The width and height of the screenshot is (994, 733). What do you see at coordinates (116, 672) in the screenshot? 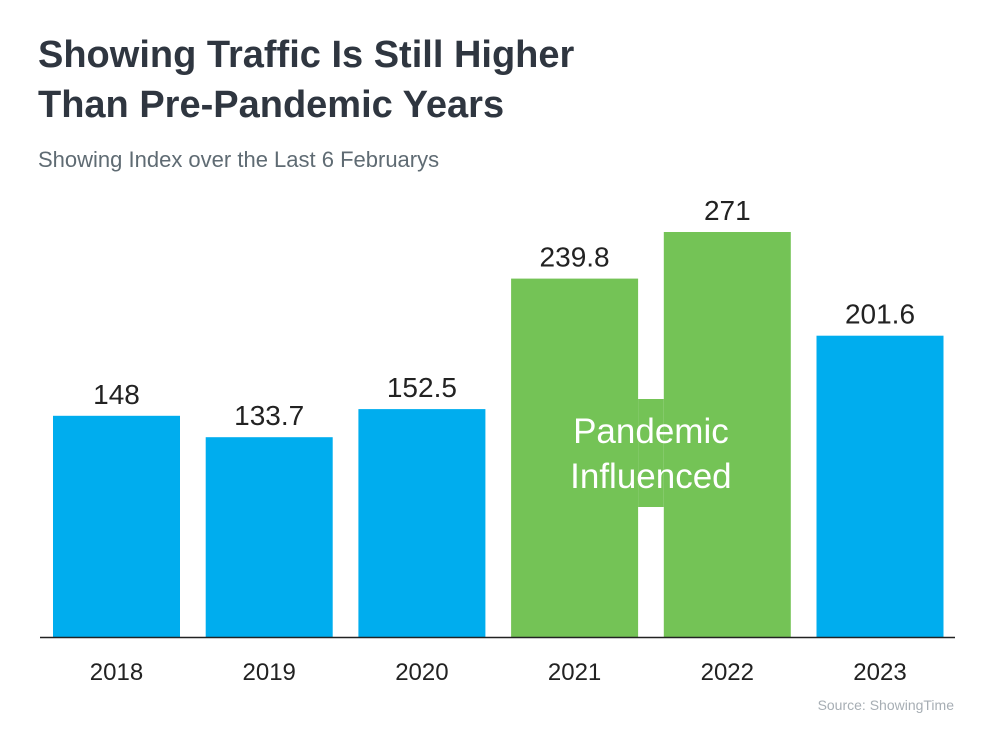
I see `x-tick-label-2018: 2018` at bounding box center [116, 672].